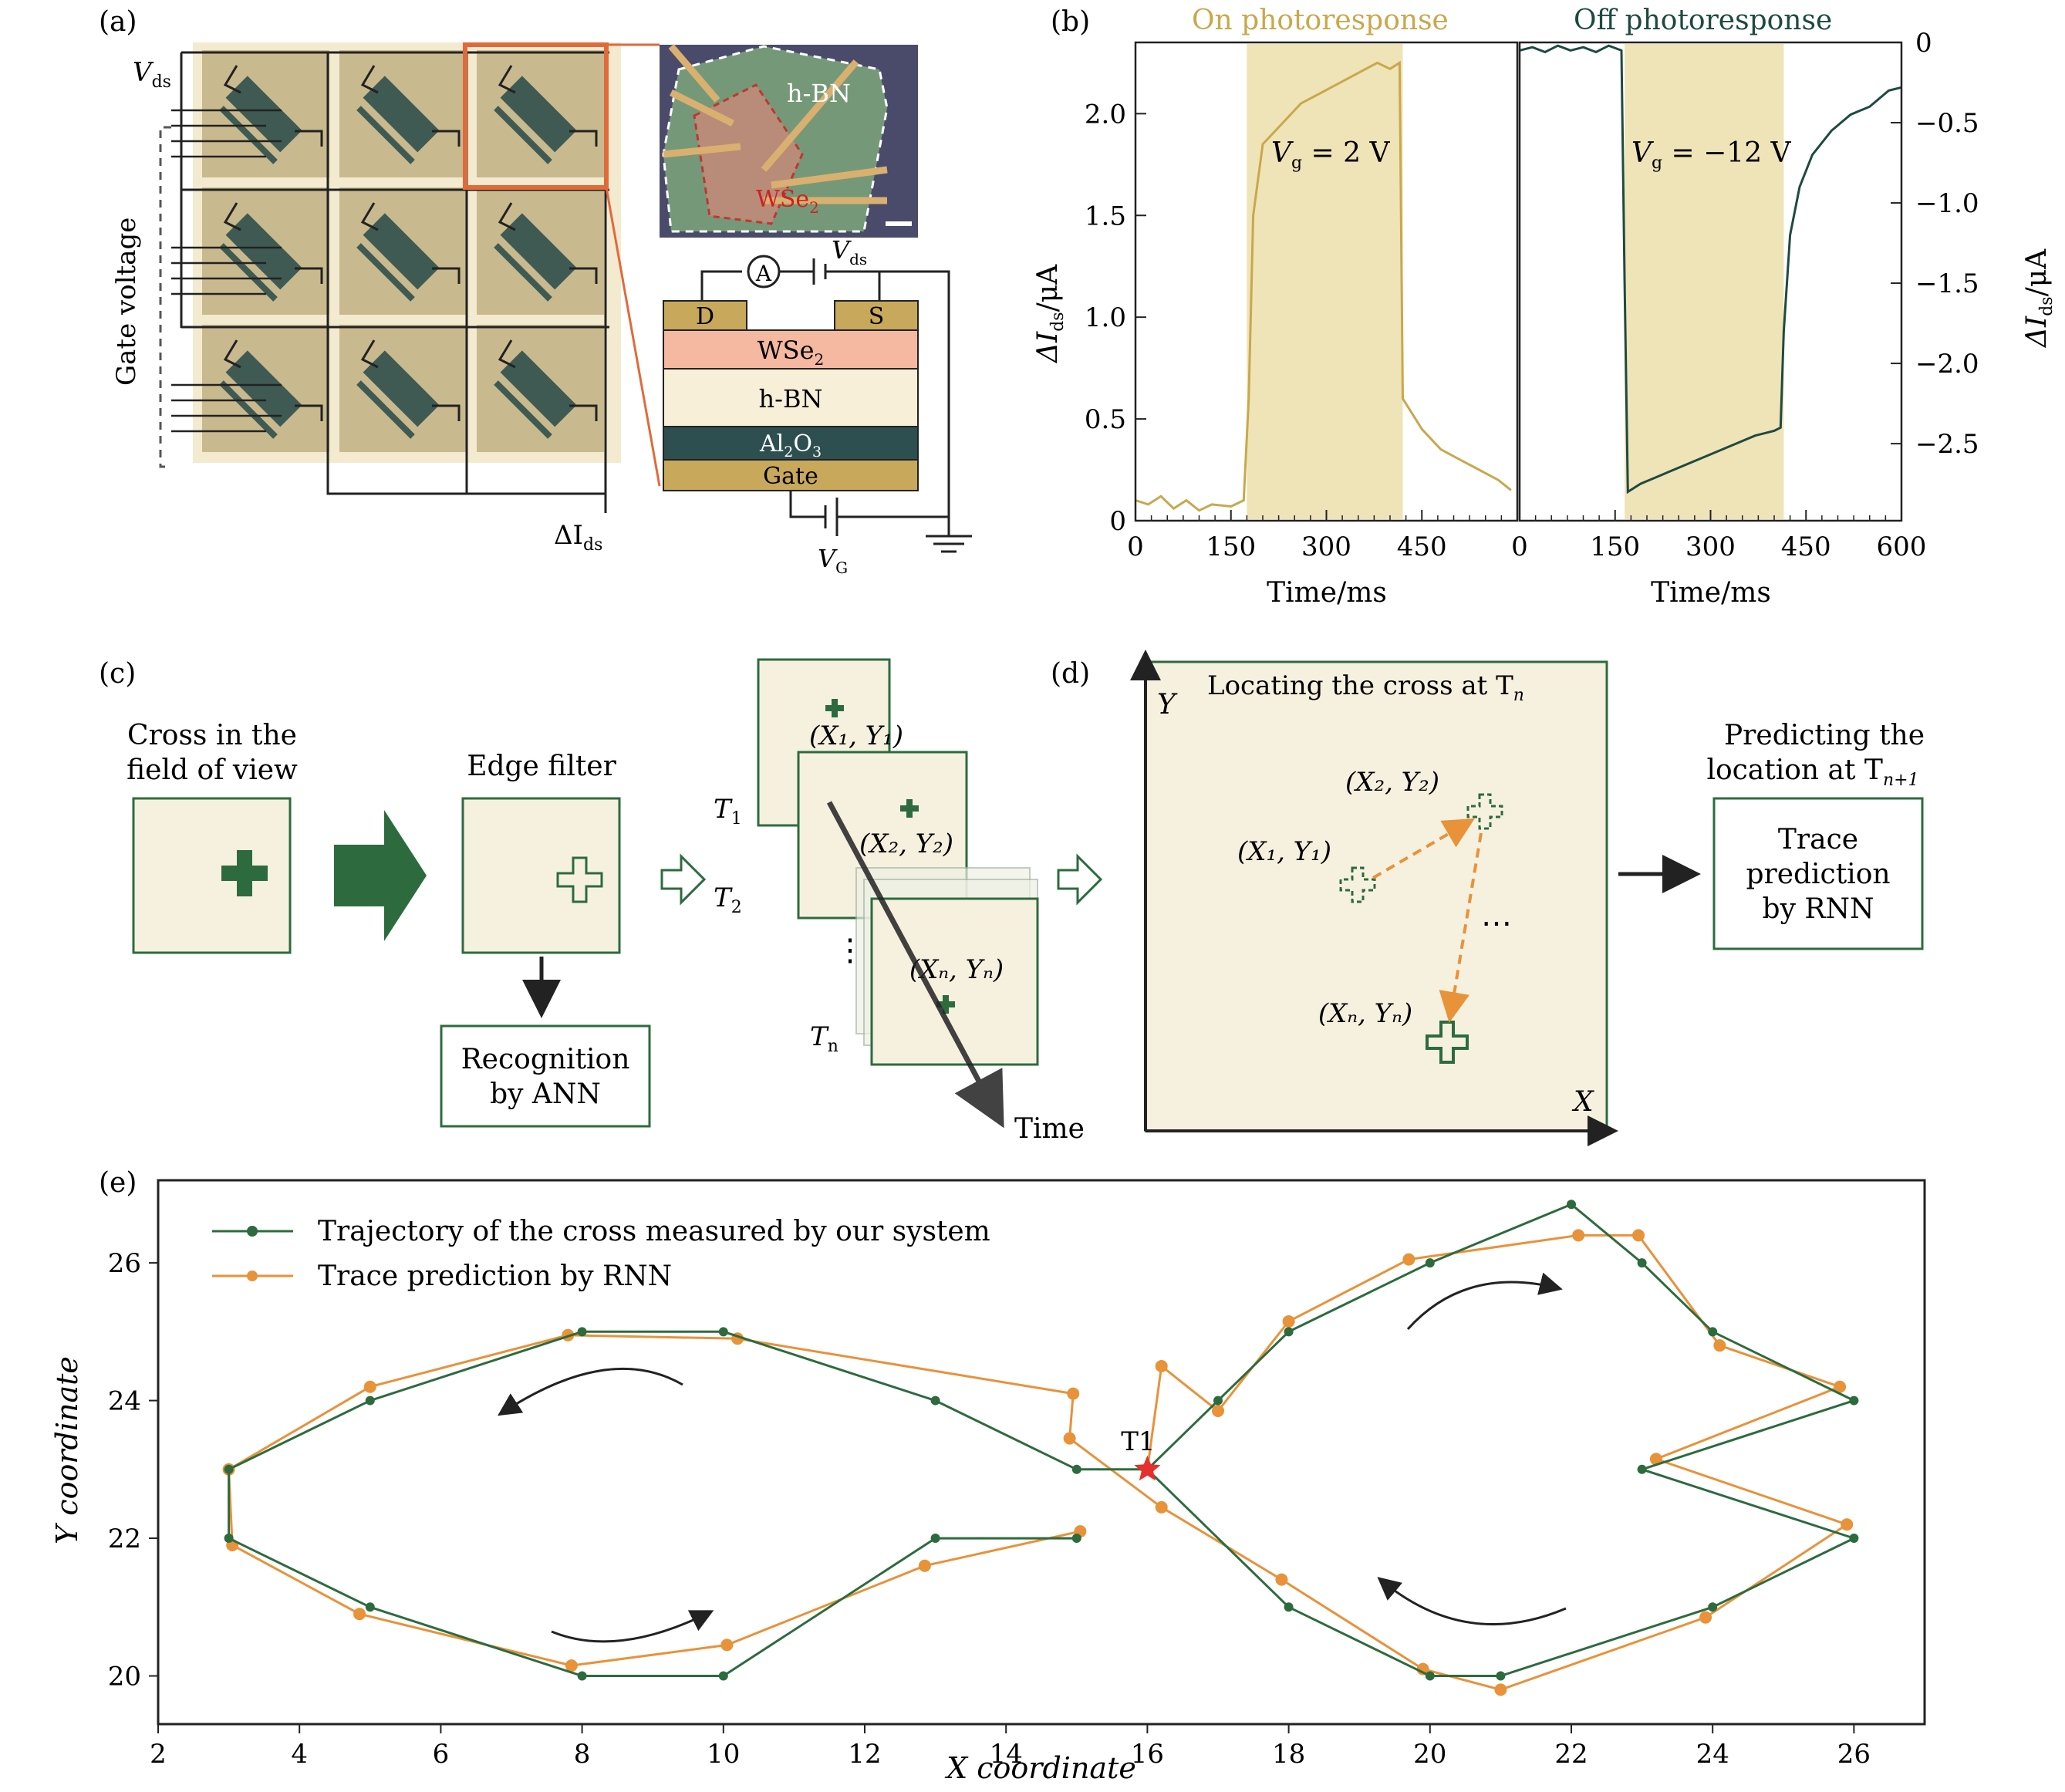  What do you see at coordinates (1447, 1042) in the screenshot?
I see `locate-pn-cross-icon` at bounding box center [1447, 1042].